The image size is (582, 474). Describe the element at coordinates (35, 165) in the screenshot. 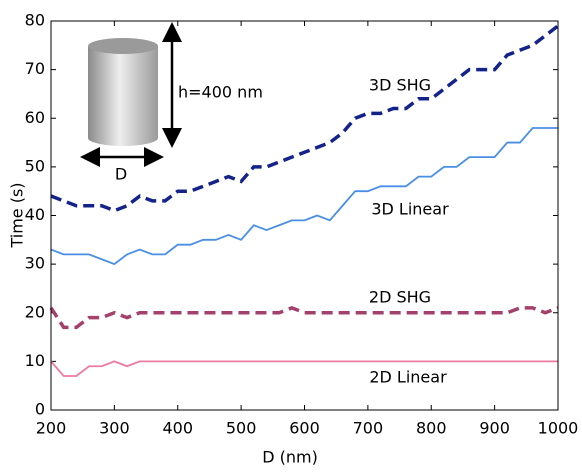

I see `y-tick-label: 50` at that location.